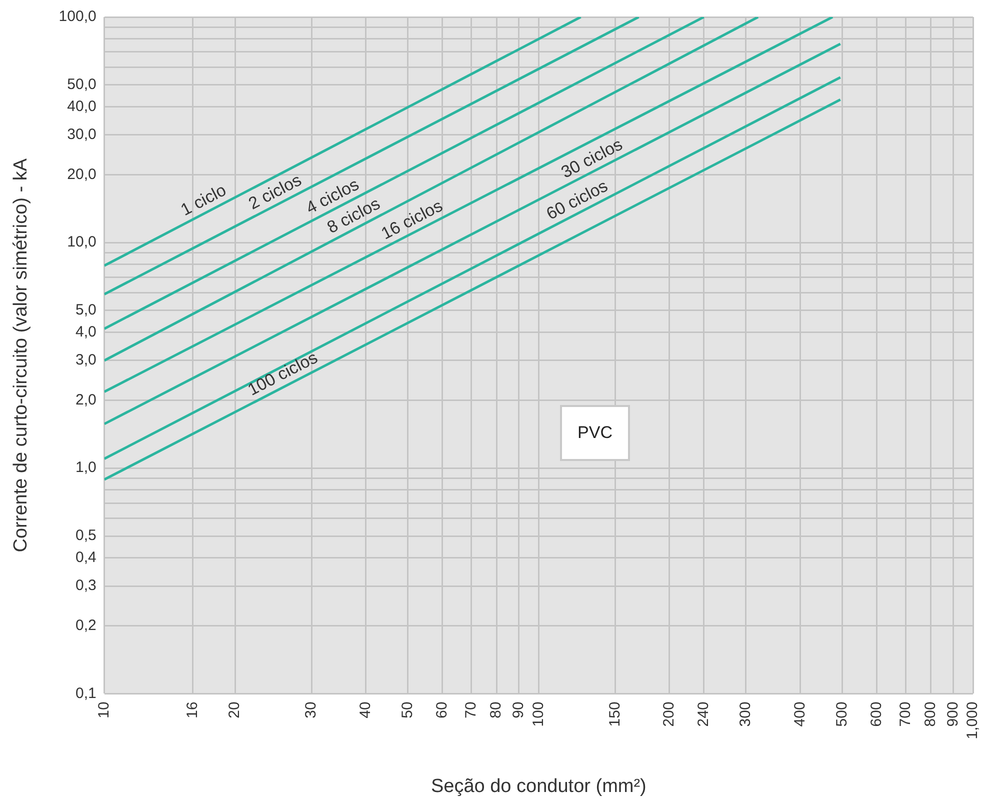 The height and width of the screenshot is (812, 999). Describe the element at coordinates (85, 310) in the screenshot. I see `y-tick-label: 5,0` at that location.